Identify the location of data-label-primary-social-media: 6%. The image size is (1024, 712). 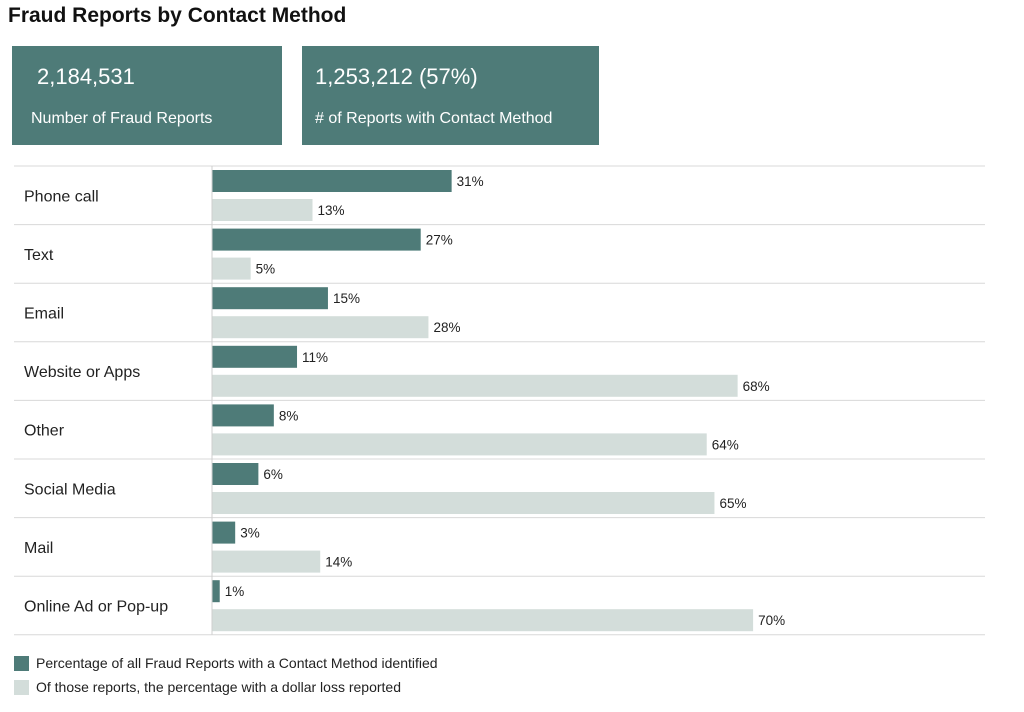
(273, 474).